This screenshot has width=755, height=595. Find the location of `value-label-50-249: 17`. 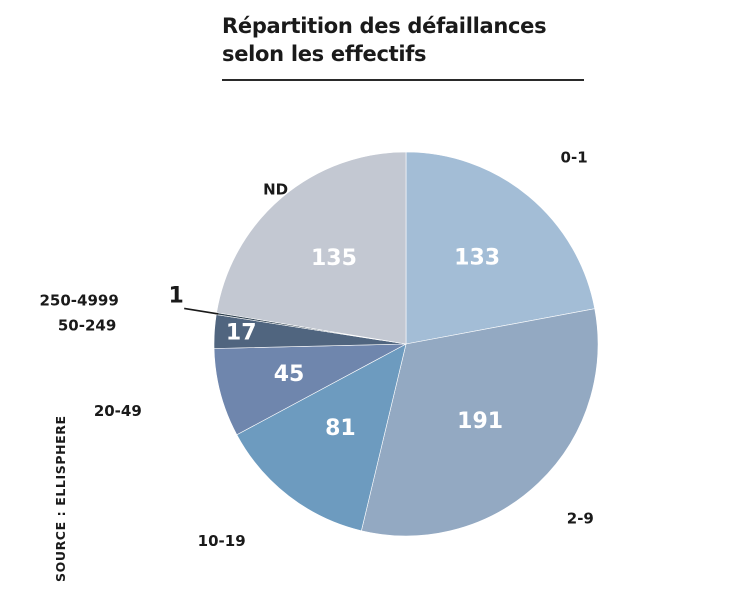

value-label-50-249: 17 is located at coordinates (241, 332).